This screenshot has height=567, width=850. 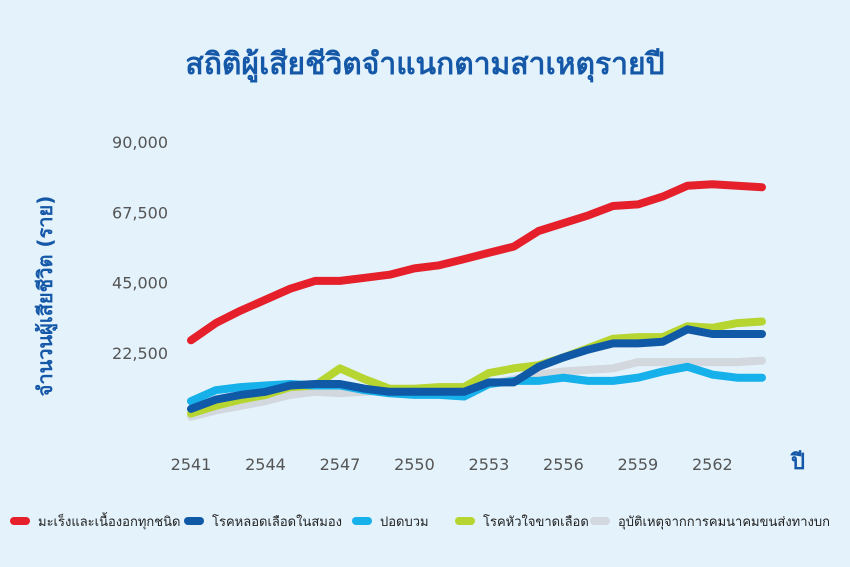 I want to click on legend-label: โรคหัวใจขาดเลือด, so click(x=536, y=522).